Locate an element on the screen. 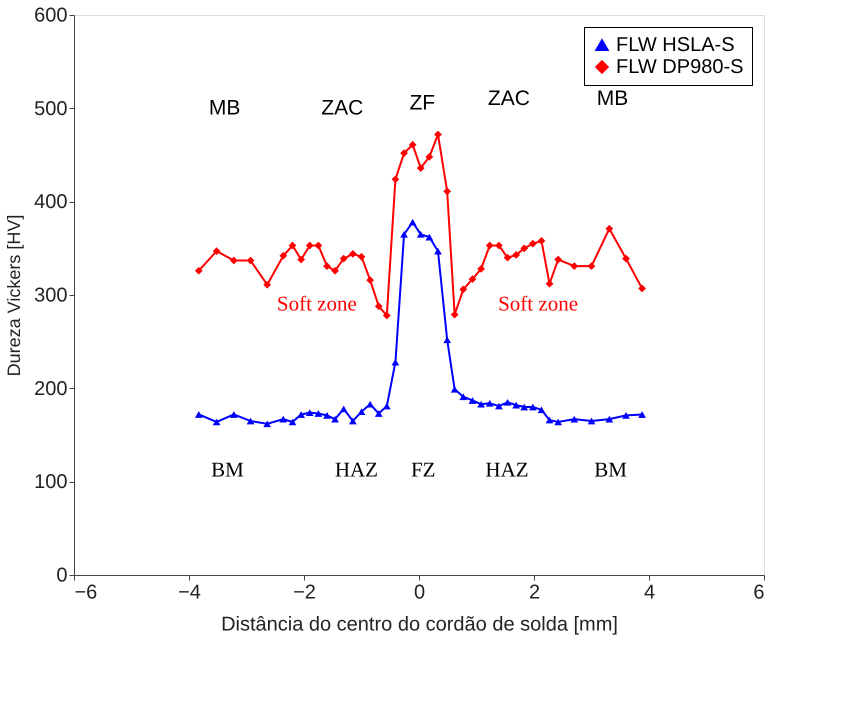 Image resolution: width=866 pixels, height=725 pixels. y-tick-label: 0 is located at coordinates (62, 575).